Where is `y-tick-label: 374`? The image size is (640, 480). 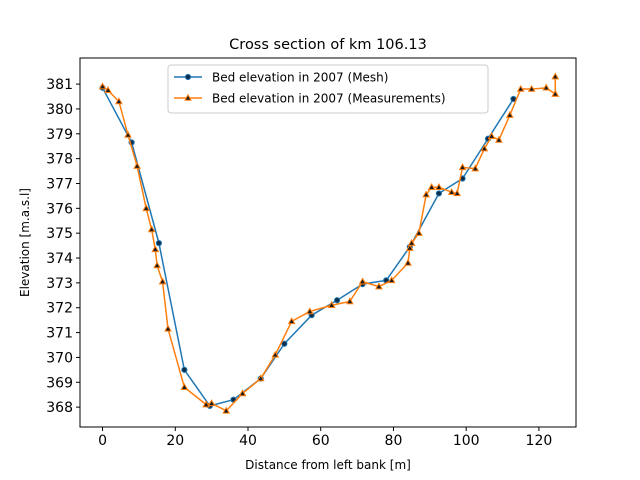
y-tick-label: 374 is located at coordinates (59, 259).